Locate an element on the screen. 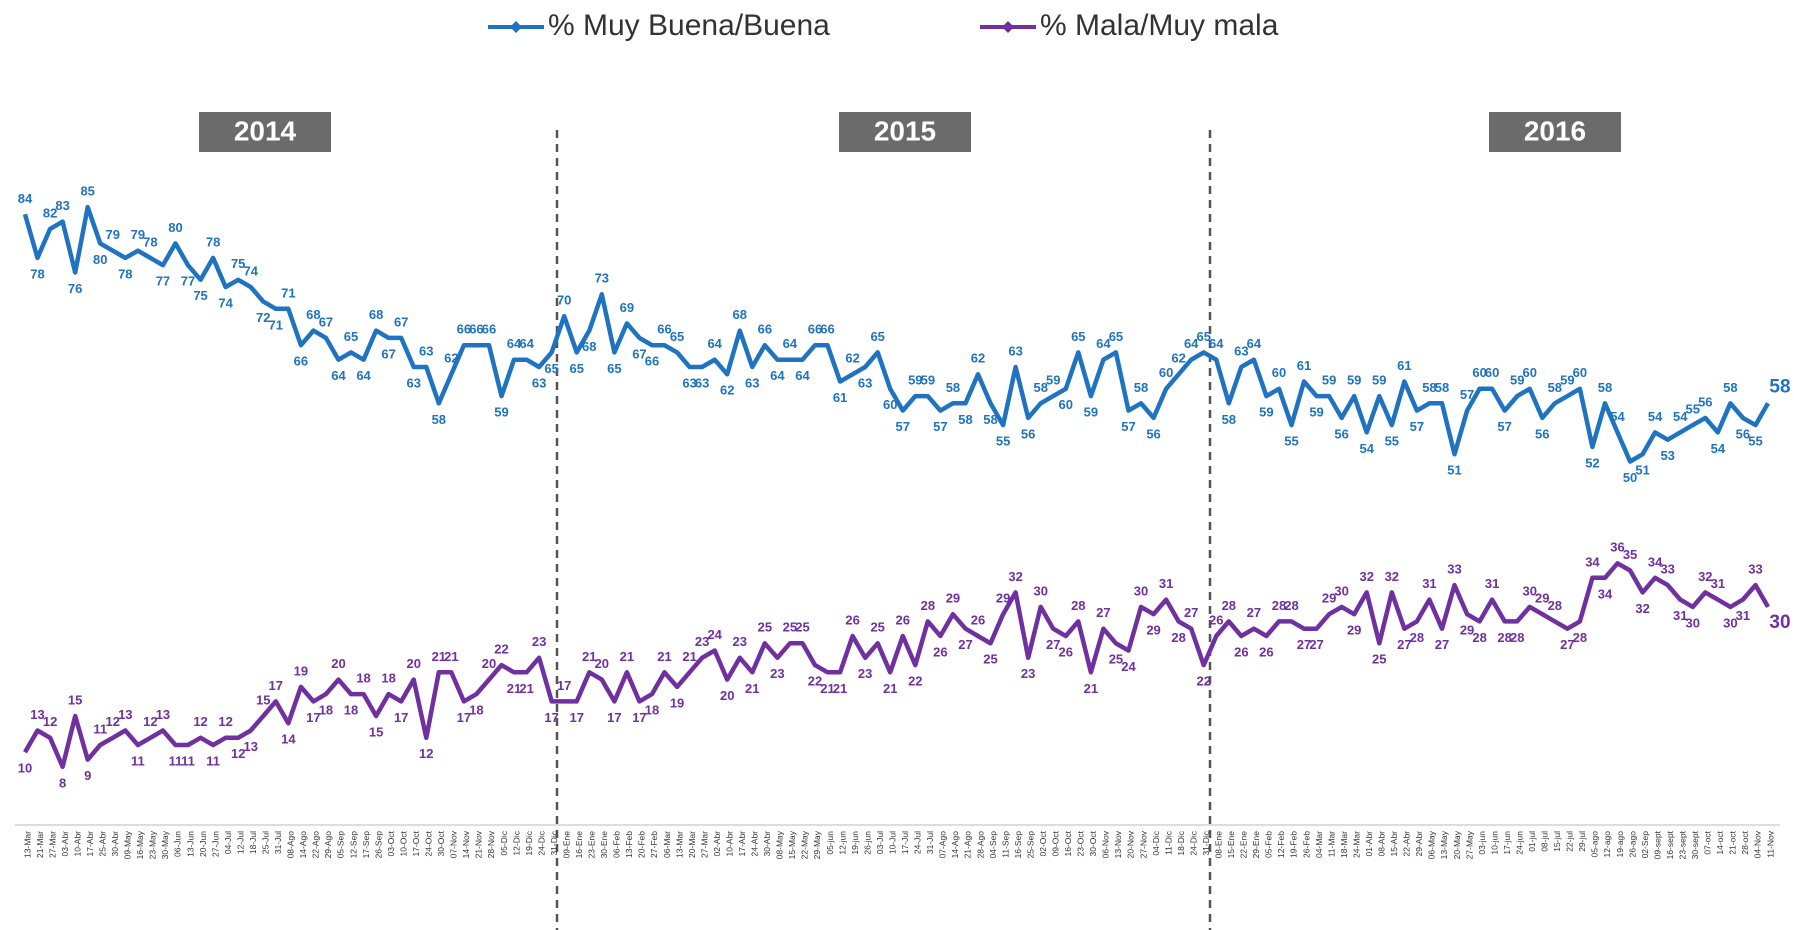 The width and height of the screenshot is (1794, 930). x-tick-label: 28-Nov is located at coordinates (491, 844).